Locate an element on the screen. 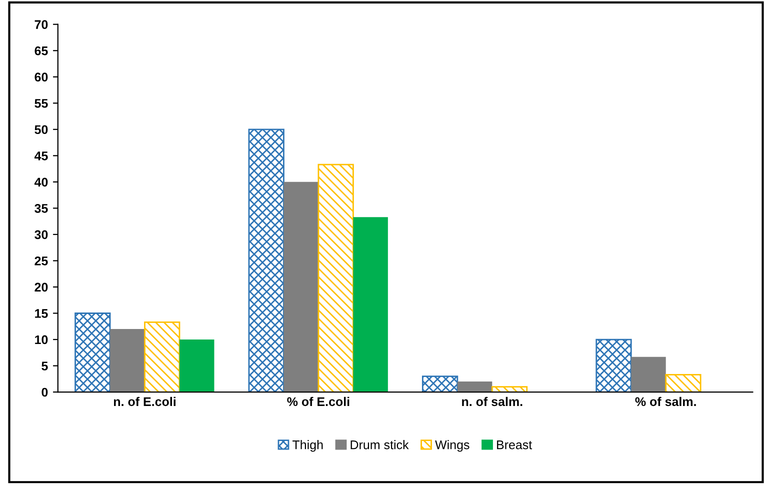  x-tick-label: % of salm. is located at coordinates (665, 401).